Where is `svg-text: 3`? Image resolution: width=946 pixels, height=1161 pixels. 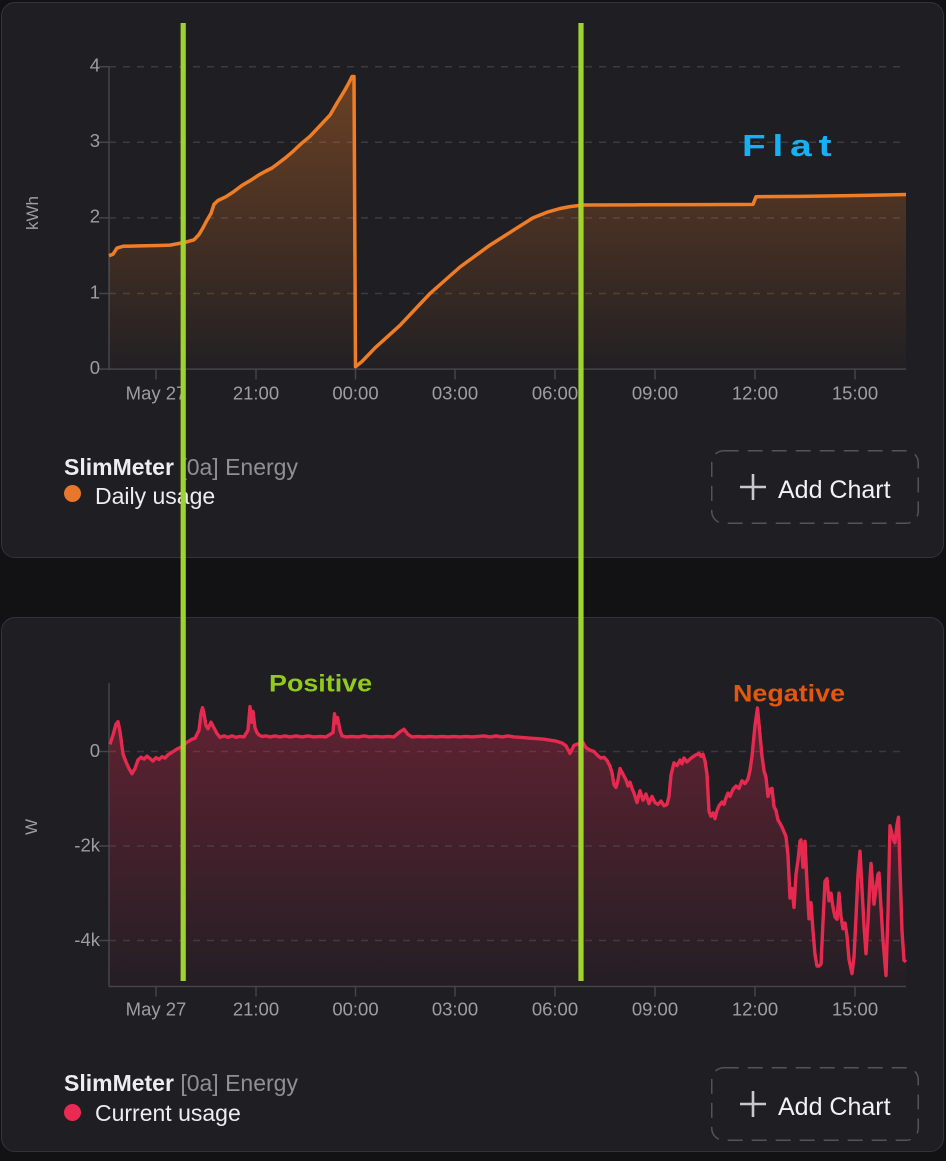
svg-text: 3 is located at coordinates (95, 140).